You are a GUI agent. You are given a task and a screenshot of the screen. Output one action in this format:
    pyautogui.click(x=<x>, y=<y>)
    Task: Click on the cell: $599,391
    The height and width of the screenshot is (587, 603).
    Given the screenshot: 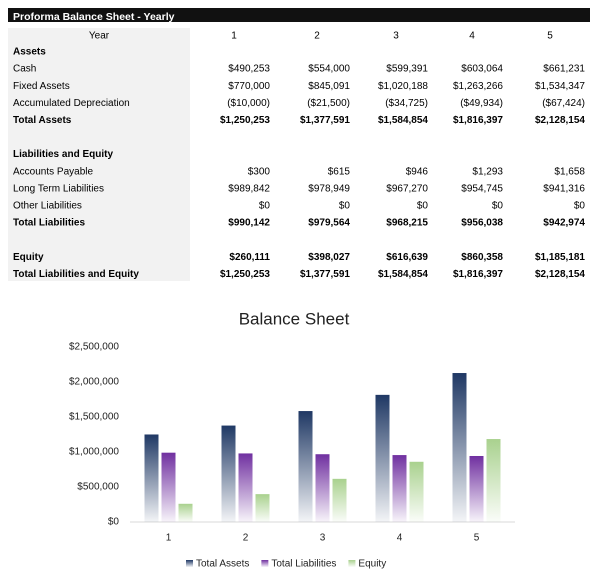 What is the action you would take?
    pyautogui.click(x=407, y=69)
    